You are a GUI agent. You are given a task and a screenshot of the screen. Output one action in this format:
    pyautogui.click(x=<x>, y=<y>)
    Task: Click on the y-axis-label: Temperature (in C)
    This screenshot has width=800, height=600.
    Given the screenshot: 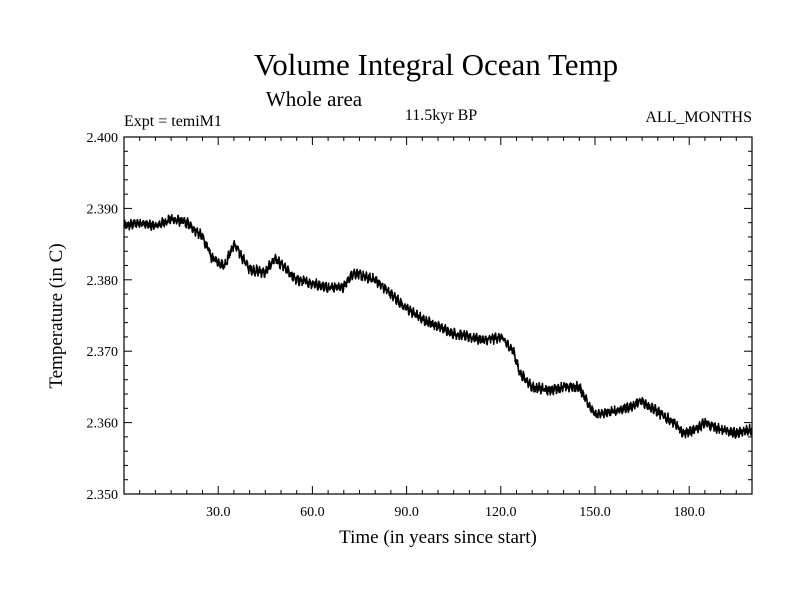 What is the action you would take?
    pyautogui.click(x=56, y=315)
    